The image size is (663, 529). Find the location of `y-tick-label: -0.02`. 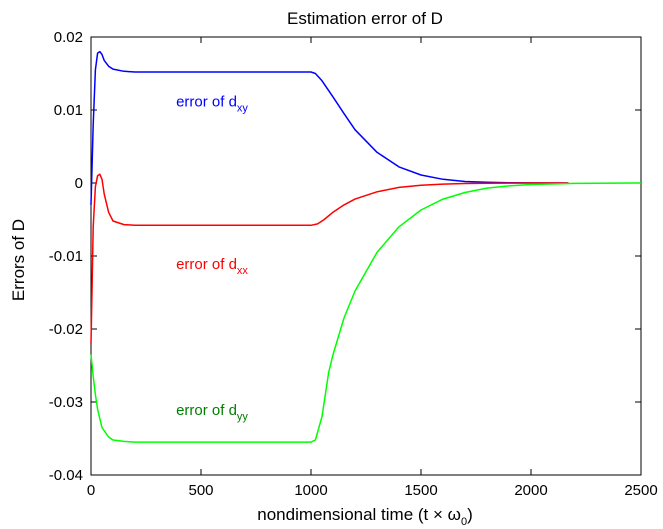

y-tick-label: -0.02 is located at coordinates (66, 329).